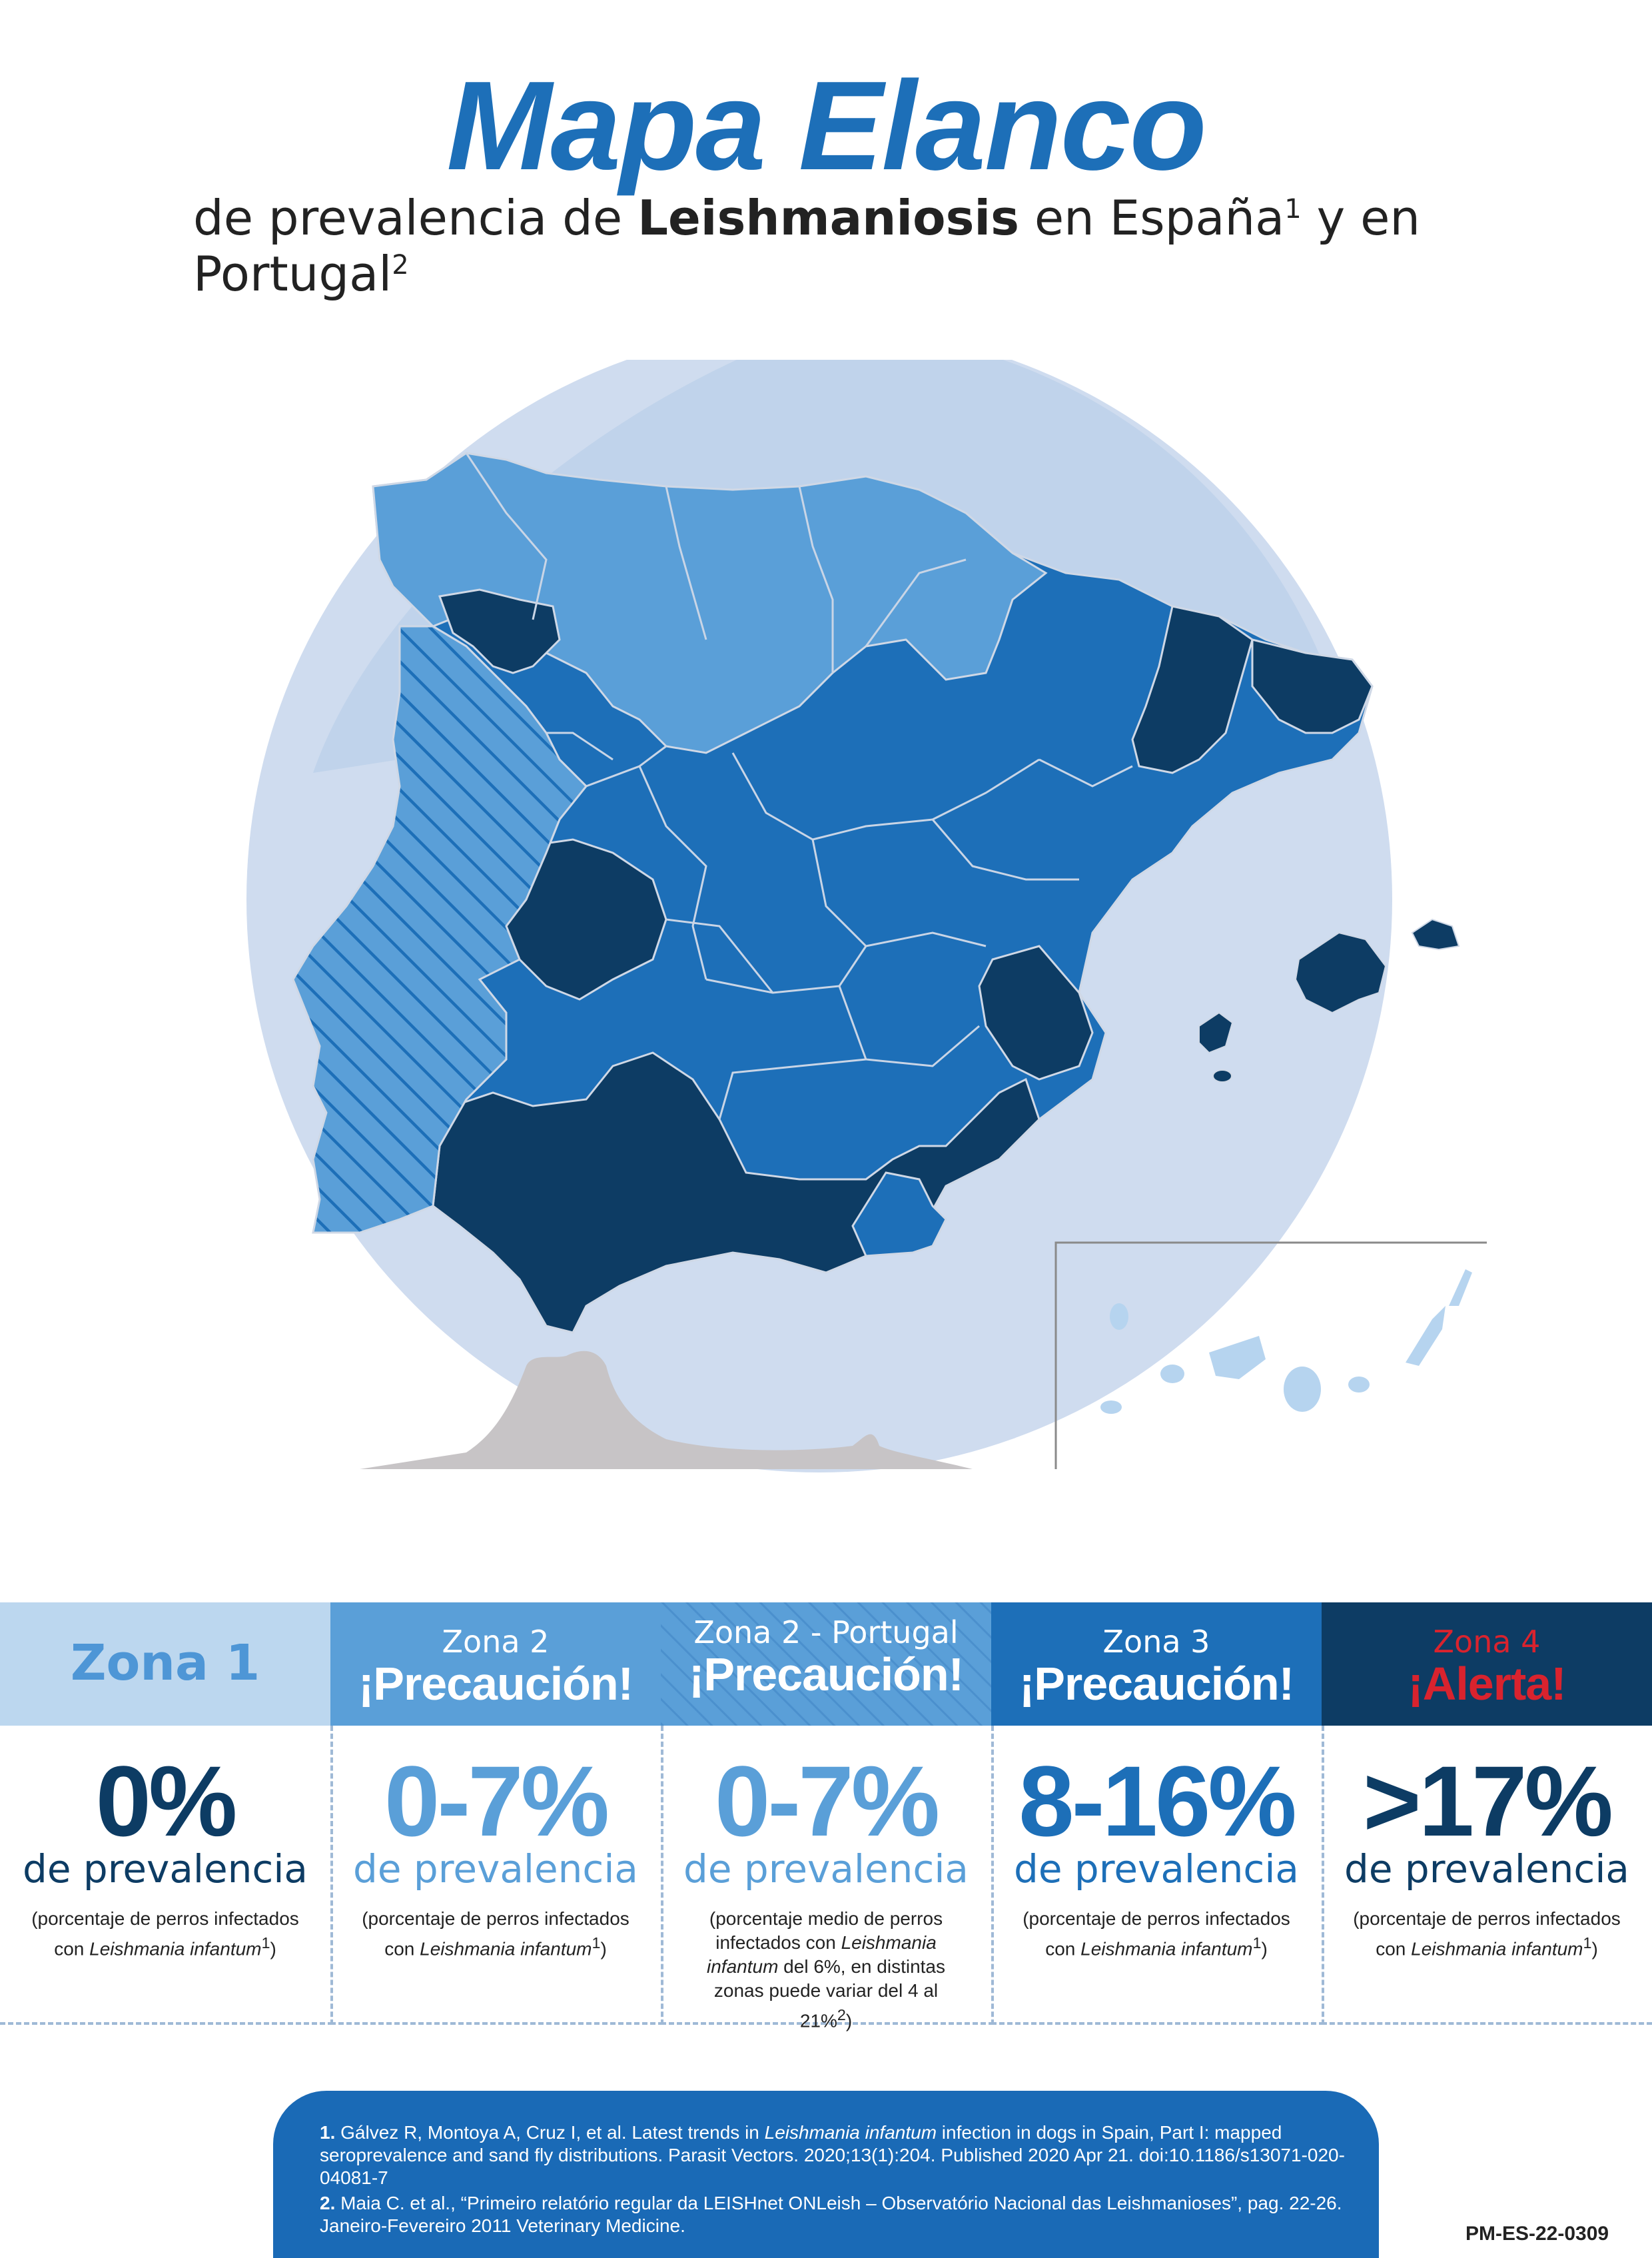  I want to click on zone-2-portugal-name: Zona 2 - Portugal, so click(826, 1632).